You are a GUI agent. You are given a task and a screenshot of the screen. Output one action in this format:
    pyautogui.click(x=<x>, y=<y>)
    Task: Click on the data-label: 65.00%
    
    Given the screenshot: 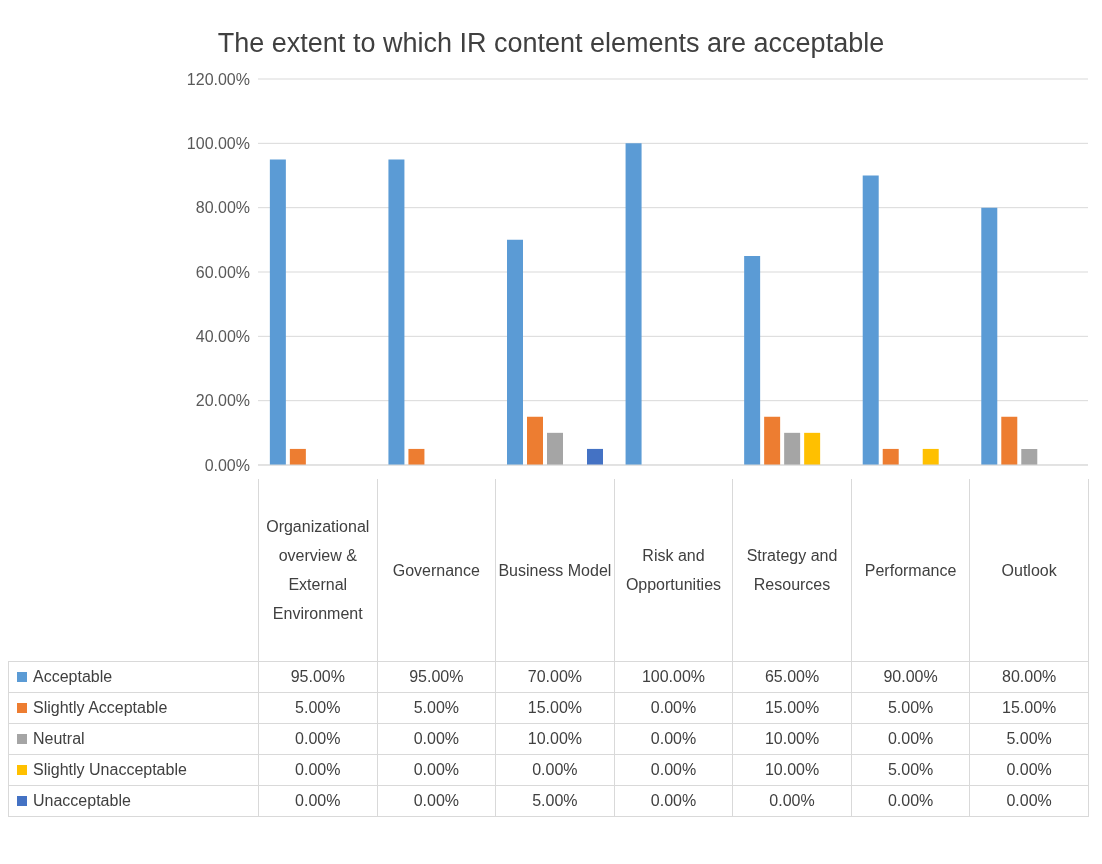 What is the action you would take?
    pyautogui.click(x=792, y=677)
    